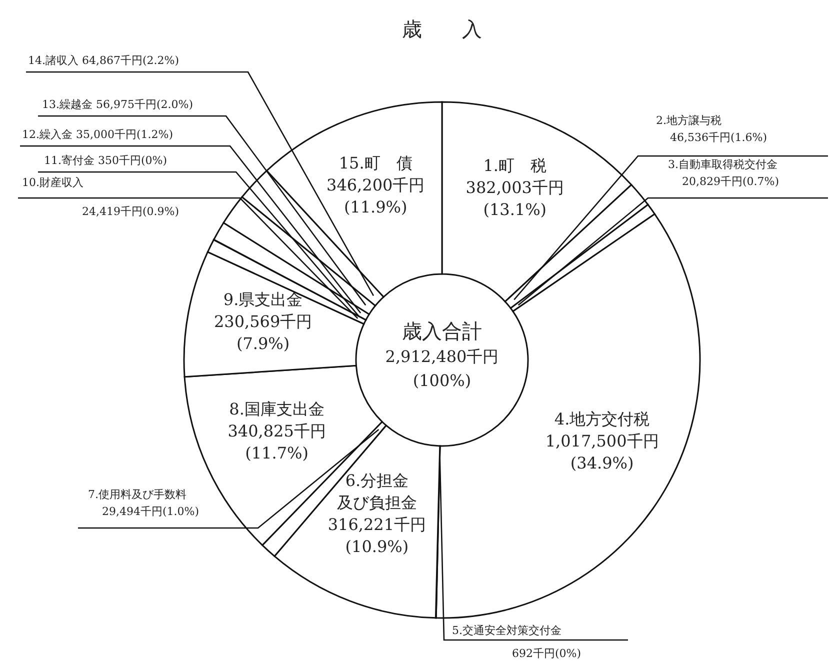  I want to click on slice-label: 4.地方交付税, so click(602, 419).